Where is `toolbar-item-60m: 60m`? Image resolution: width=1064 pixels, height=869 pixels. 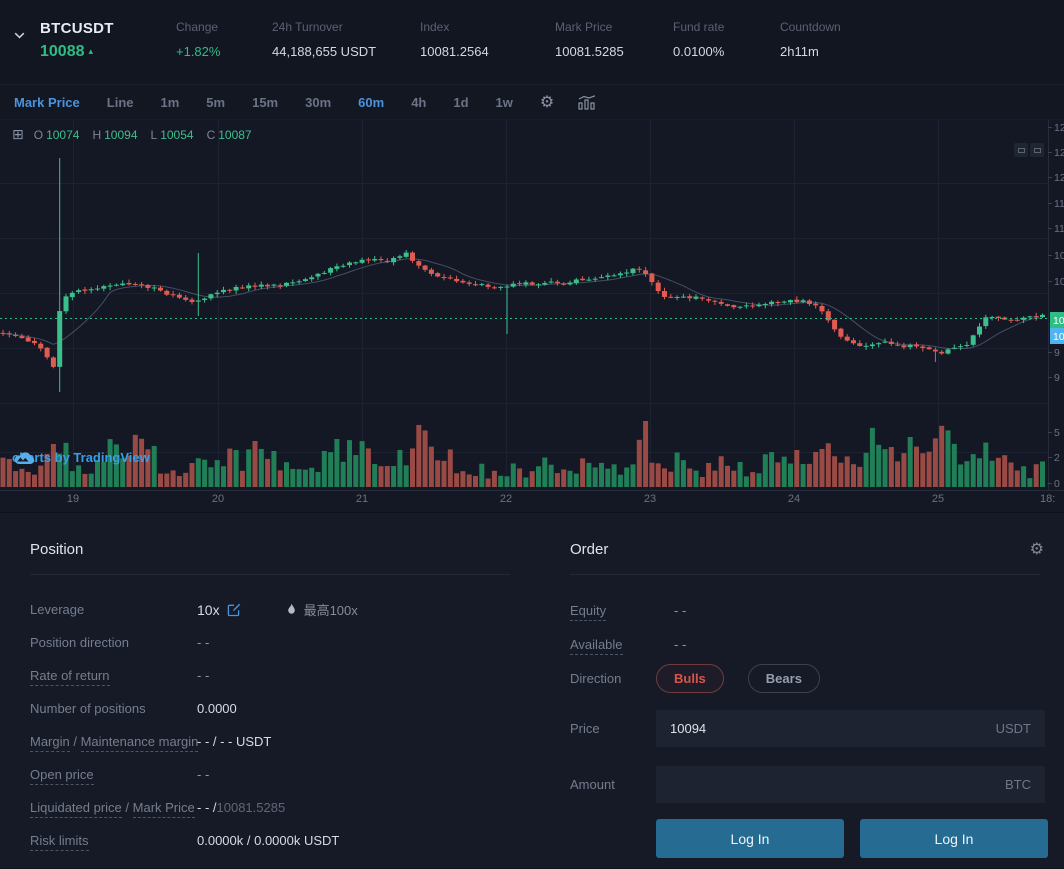 toolbar-item-60m: 60m is located at coordinates (371, 102).